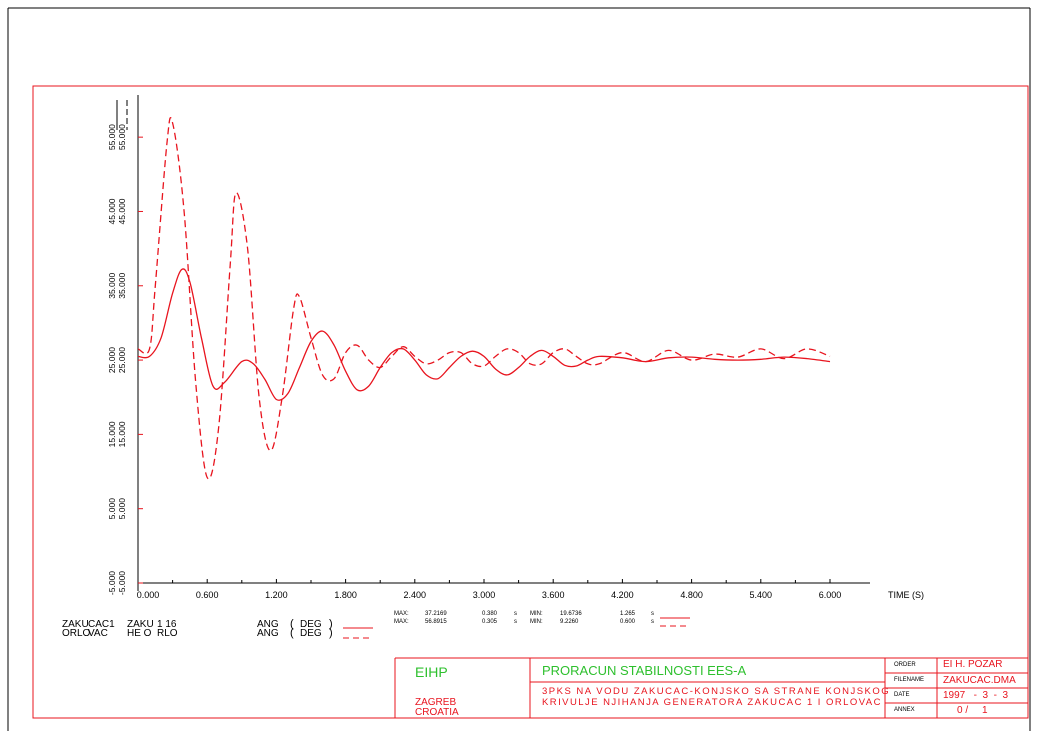 Image resolution: width=1037 pixels, height=731 pixels. Describe the element at coordinates (902, 695) in the screenshot. I see `date-label: DATE` at that location.